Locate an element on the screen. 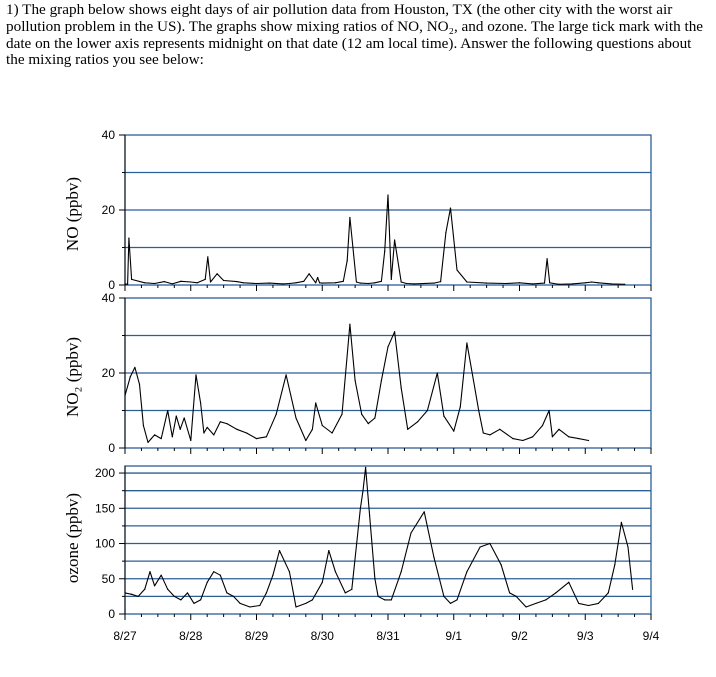  y-axis-label: NO₂ (ppbv) is located at coordinates (72, 377).